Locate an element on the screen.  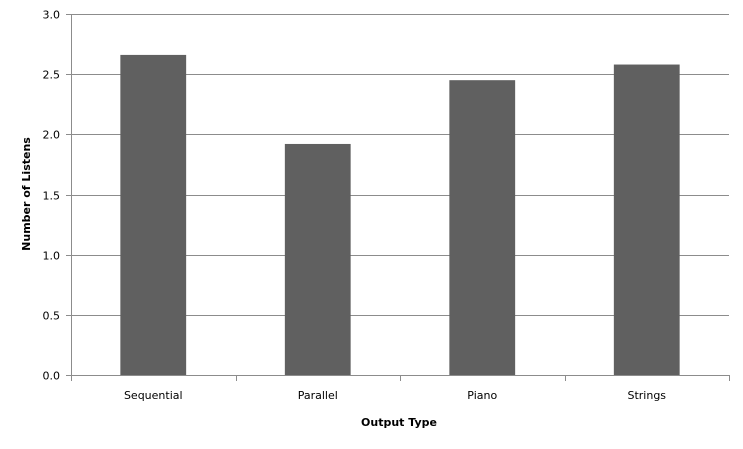
bar-piano is located at coordinates (482, 227).